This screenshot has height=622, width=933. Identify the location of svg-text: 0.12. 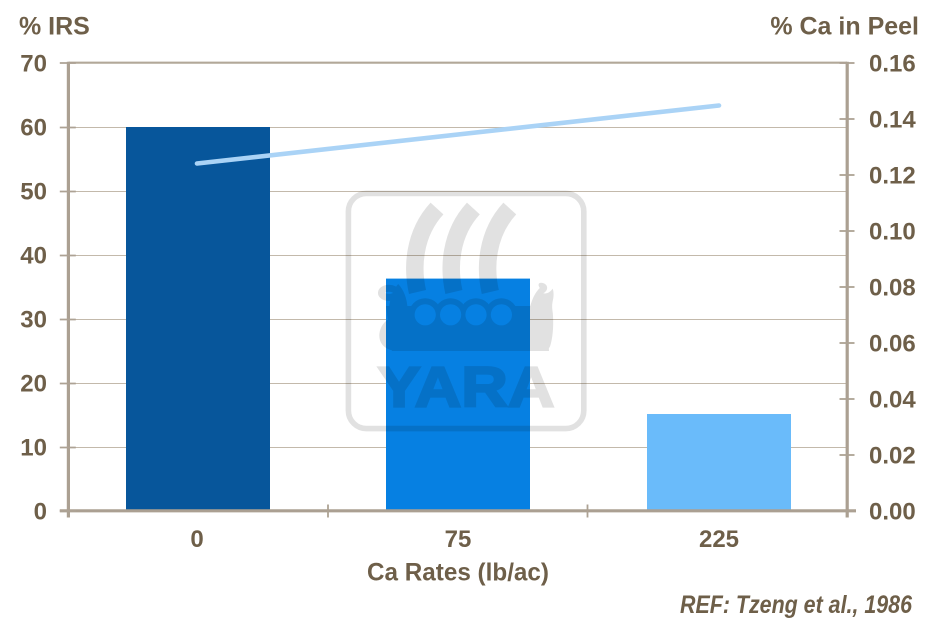
(892, 176).